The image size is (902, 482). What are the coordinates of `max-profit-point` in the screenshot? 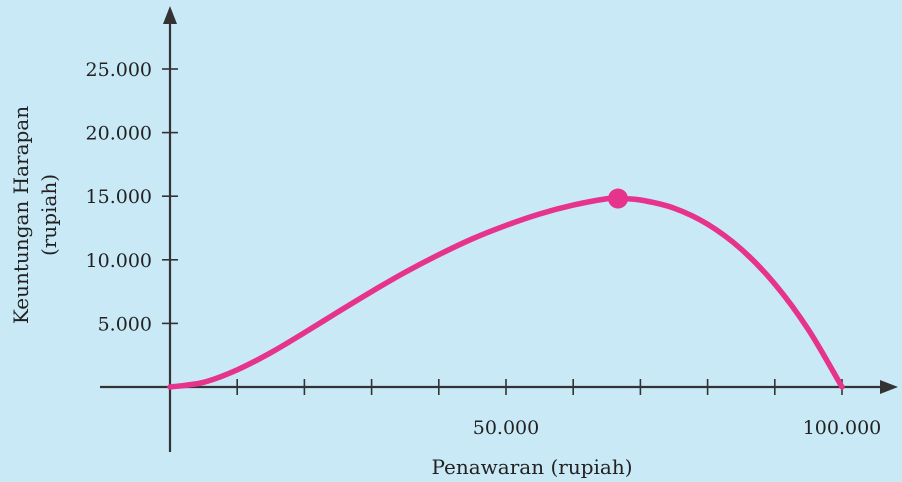 It's located at (618, 198).